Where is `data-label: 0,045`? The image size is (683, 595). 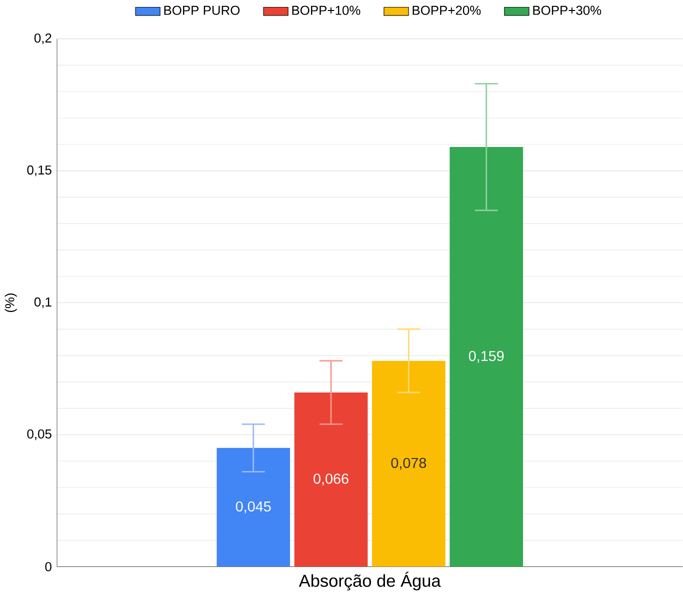 data-label: 0,045 is located at coordinates (253, 507).